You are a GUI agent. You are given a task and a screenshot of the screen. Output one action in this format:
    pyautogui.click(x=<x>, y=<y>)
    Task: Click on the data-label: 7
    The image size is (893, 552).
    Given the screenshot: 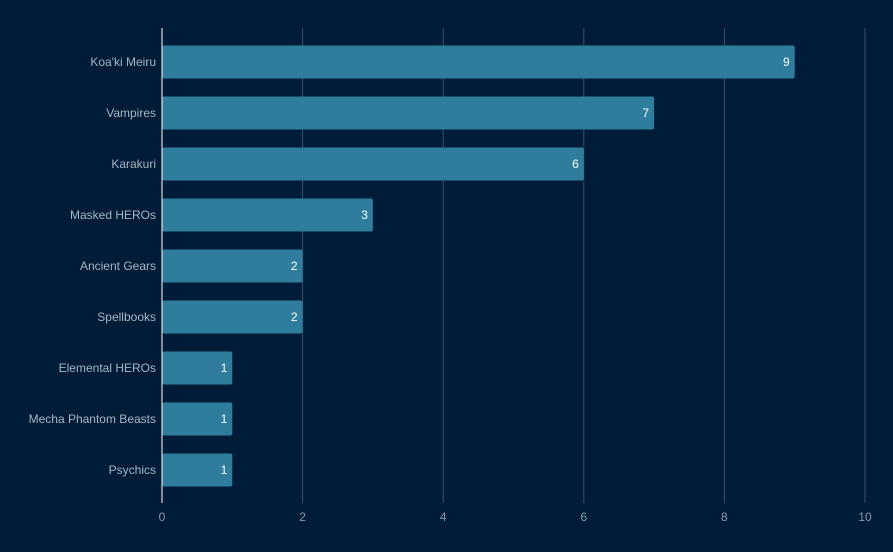 What is the action you would take?
    pyautogui.click(x=645, y=113)
    